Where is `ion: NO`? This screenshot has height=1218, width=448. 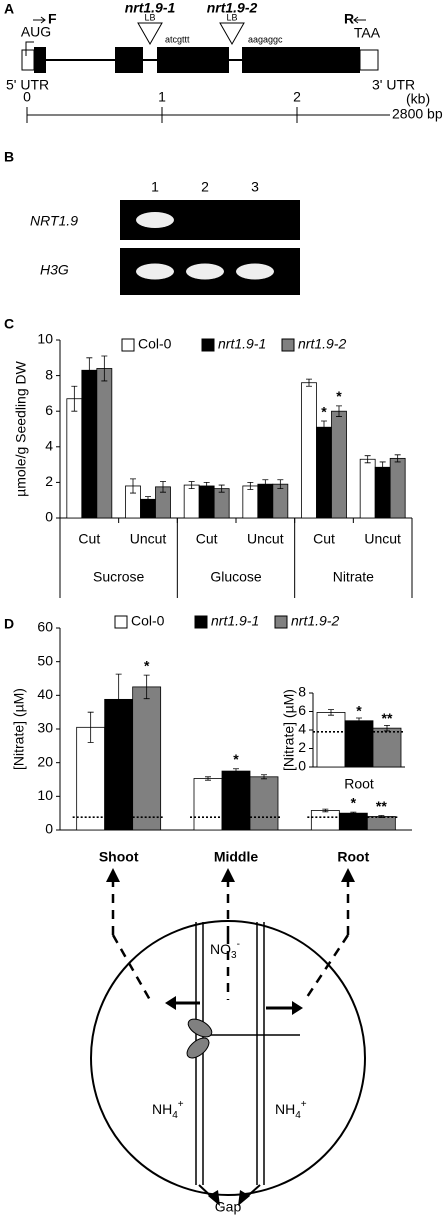 ion: NO is located at coordinates (220, 949).